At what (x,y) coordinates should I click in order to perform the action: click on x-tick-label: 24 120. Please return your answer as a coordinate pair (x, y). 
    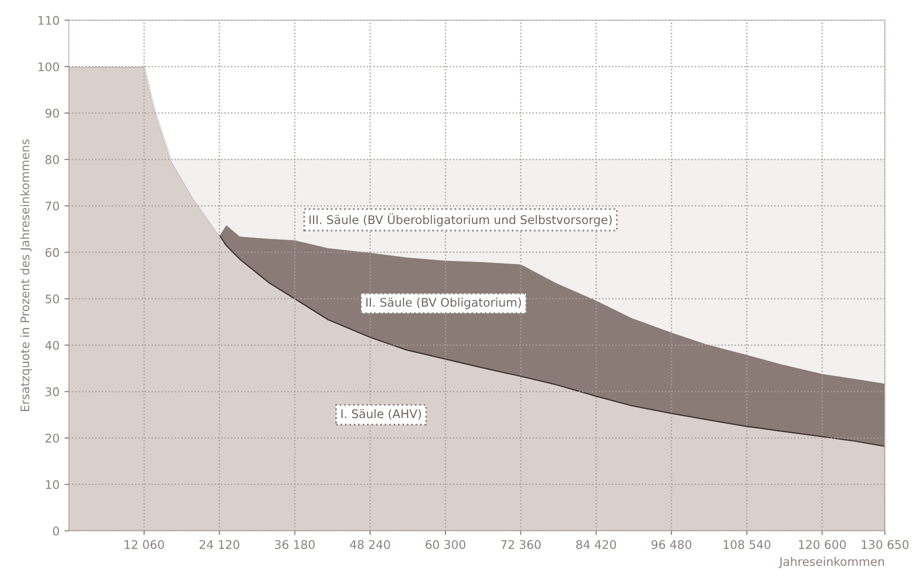
    Looking at the image, I should click on (220, 545).